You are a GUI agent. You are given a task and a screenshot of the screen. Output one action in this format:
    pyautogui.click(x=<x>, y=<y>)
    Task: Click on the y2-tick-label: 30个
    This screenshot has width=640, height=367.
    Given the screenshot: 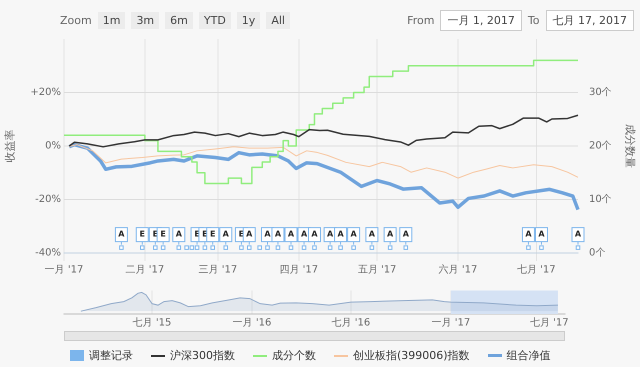 What is the action you would take?
    pyautogui.click(x=600, y=92)
    